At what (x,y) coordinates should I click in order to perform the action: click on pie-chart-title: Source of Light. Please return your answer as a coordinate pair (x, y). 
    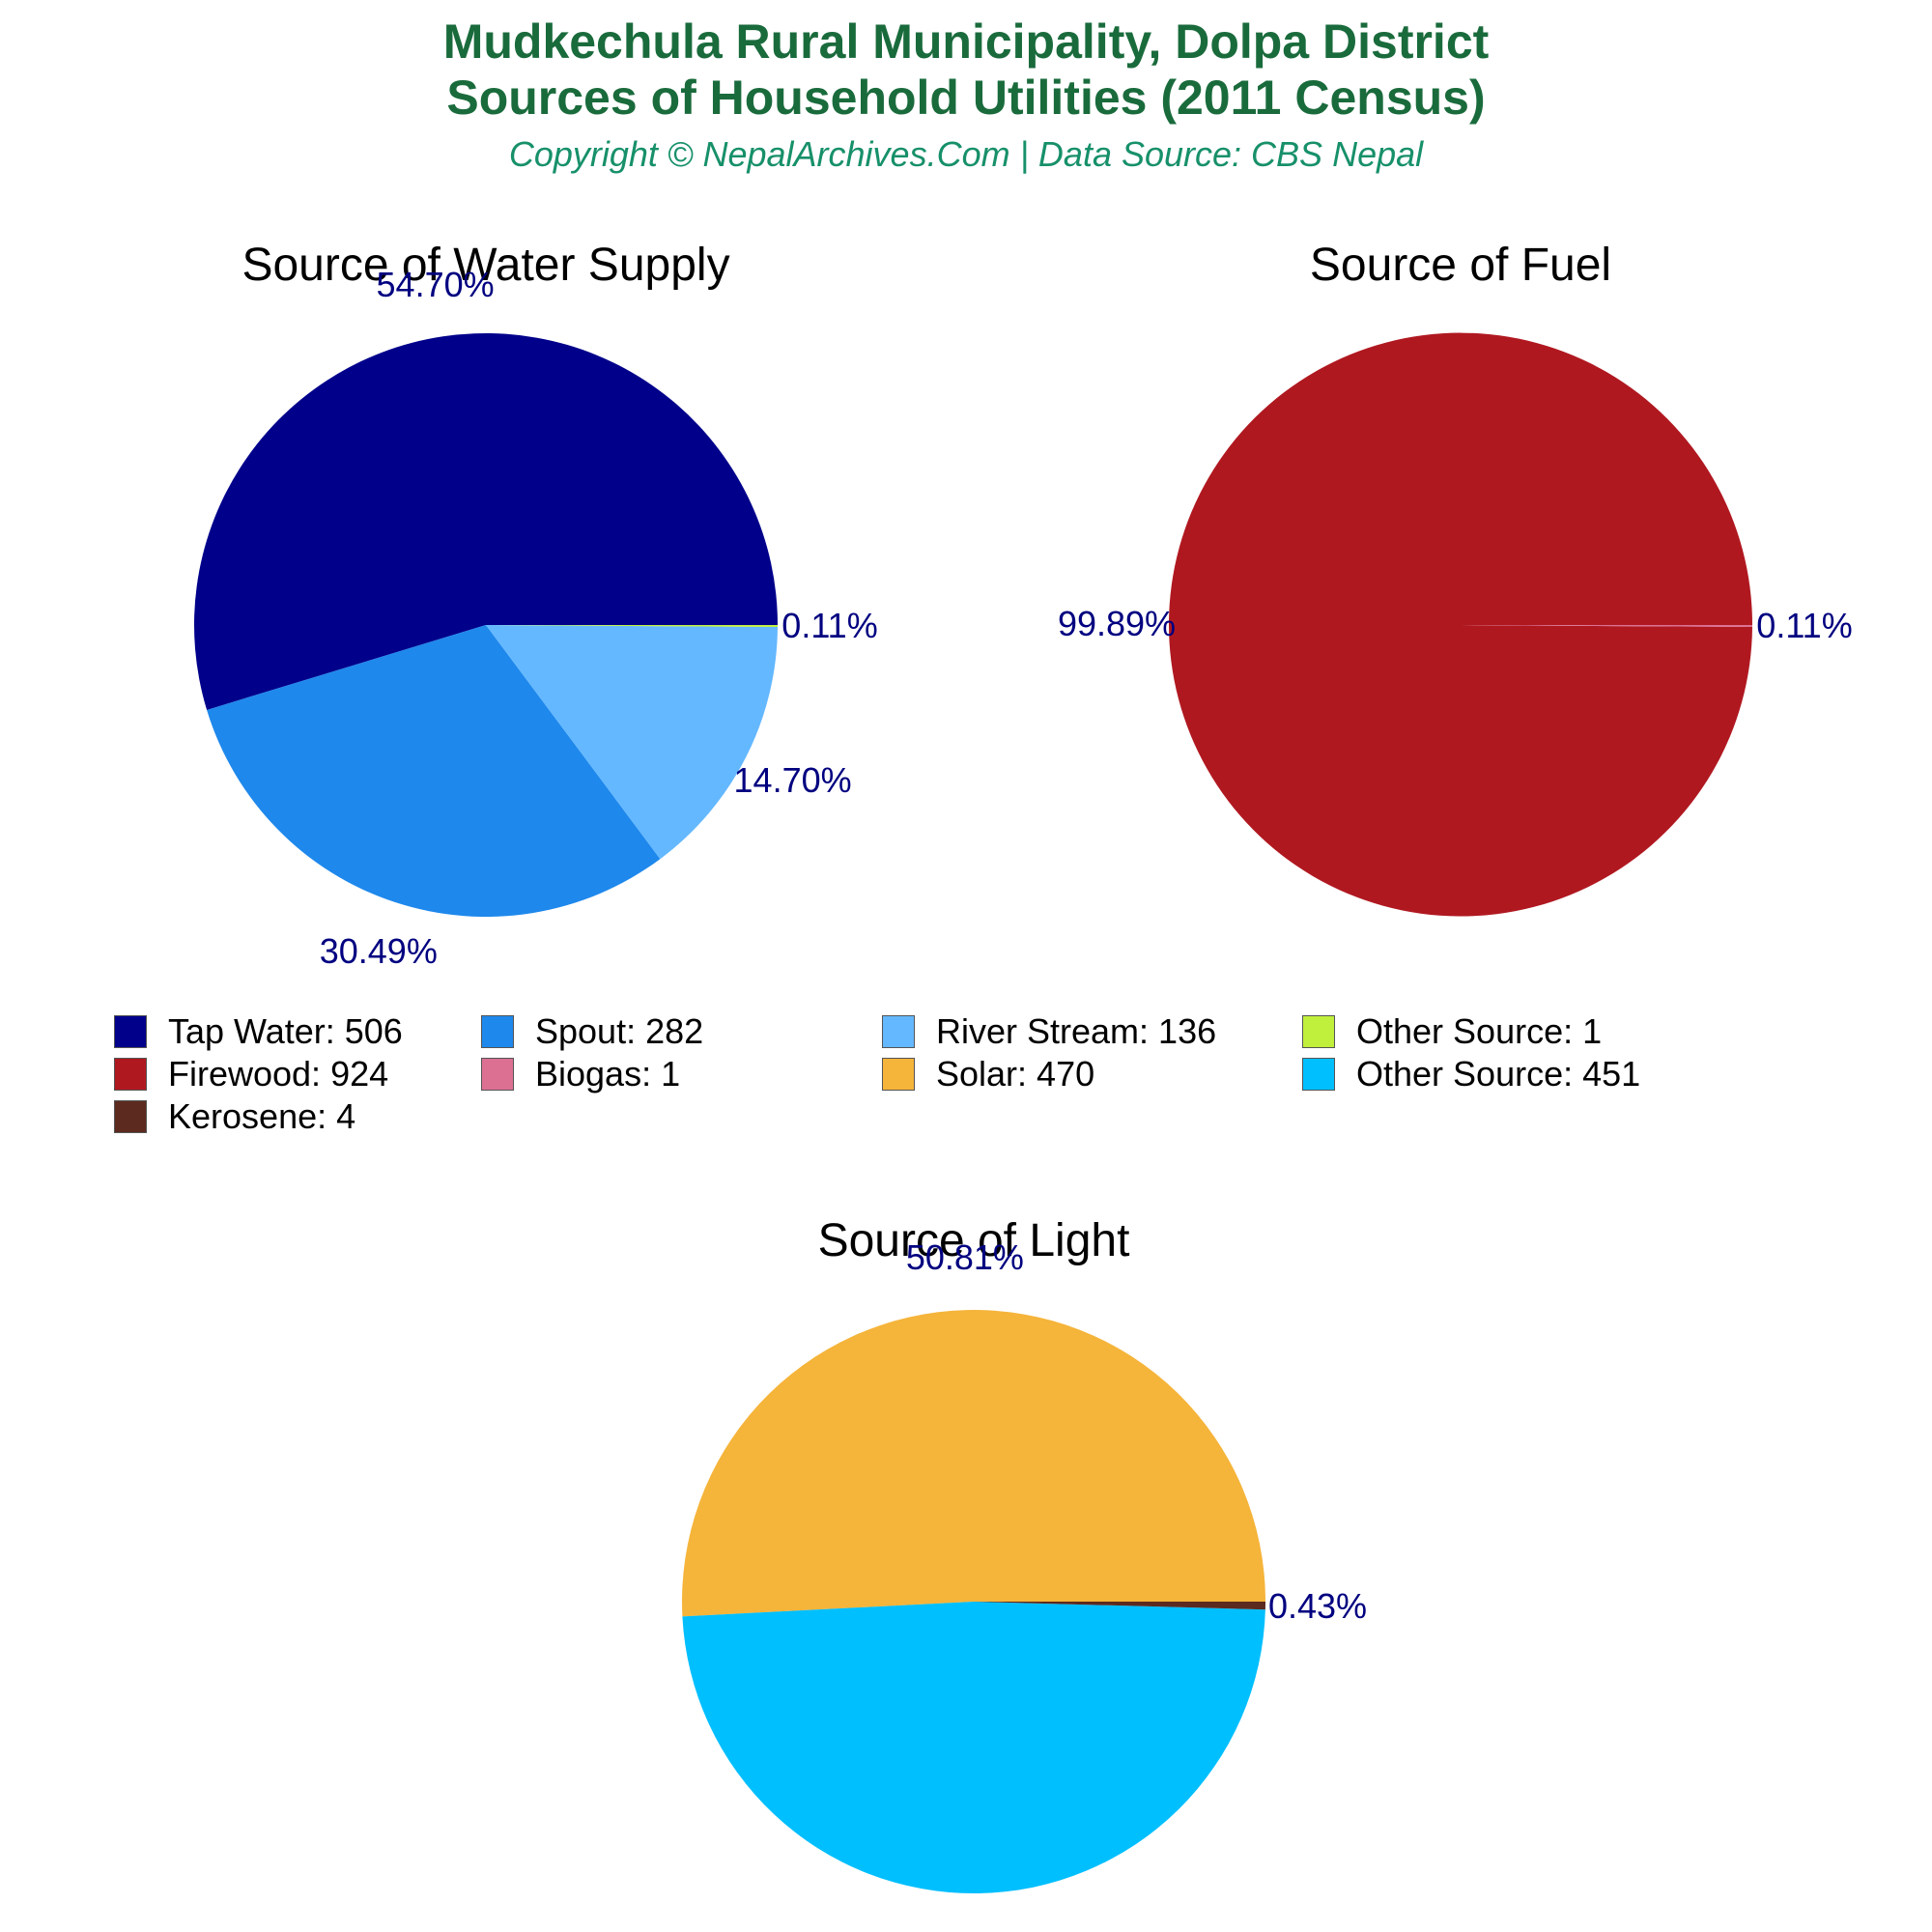
    Looking at the image, I should click on (974, 1240).